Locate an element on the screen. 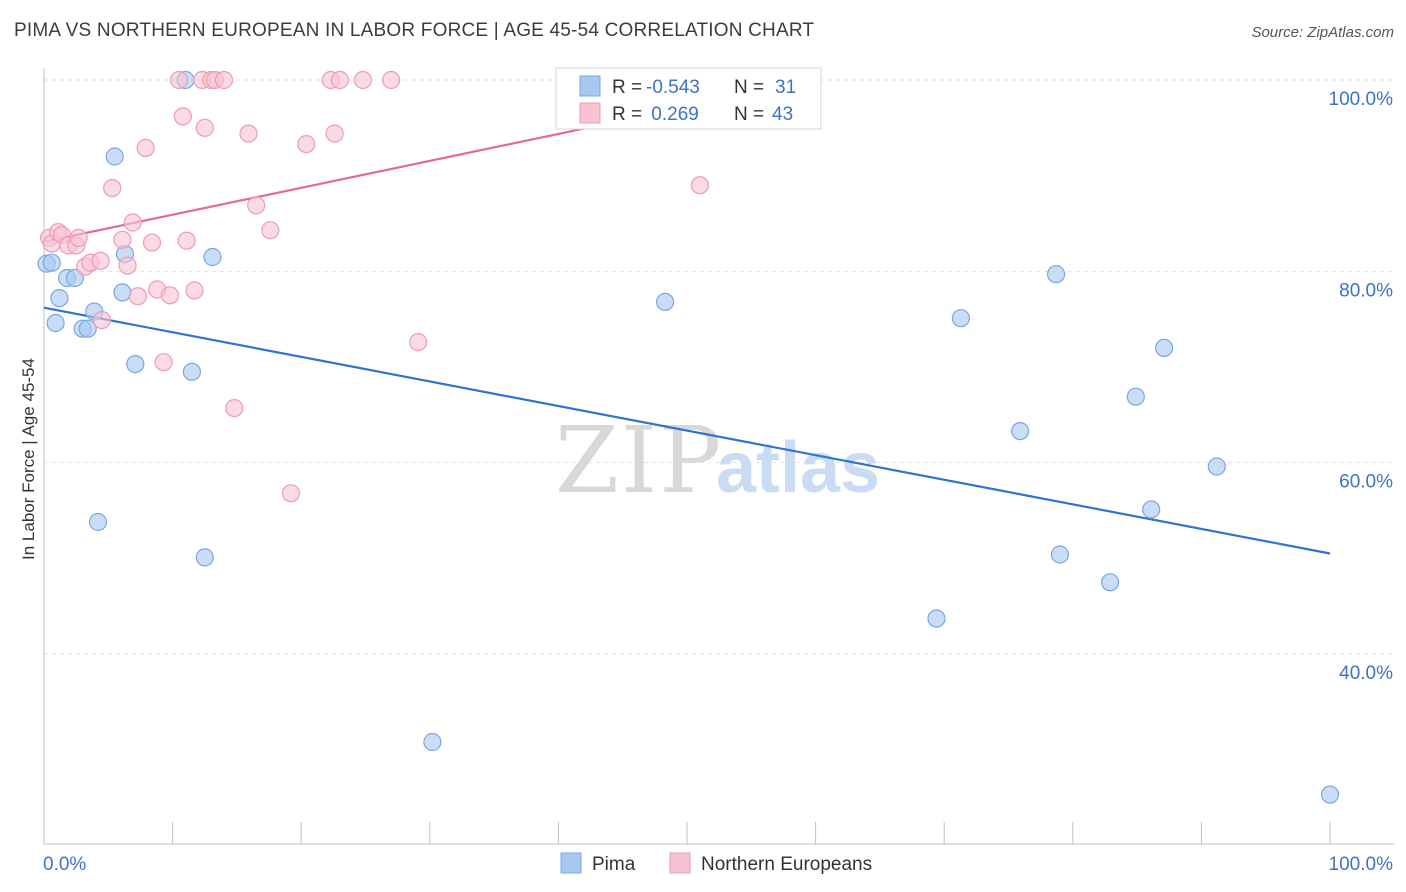 The width and height of the screenshot is (1406, 892). bottom-legend-label-pima: Pima is located at coordinates (614, 864).